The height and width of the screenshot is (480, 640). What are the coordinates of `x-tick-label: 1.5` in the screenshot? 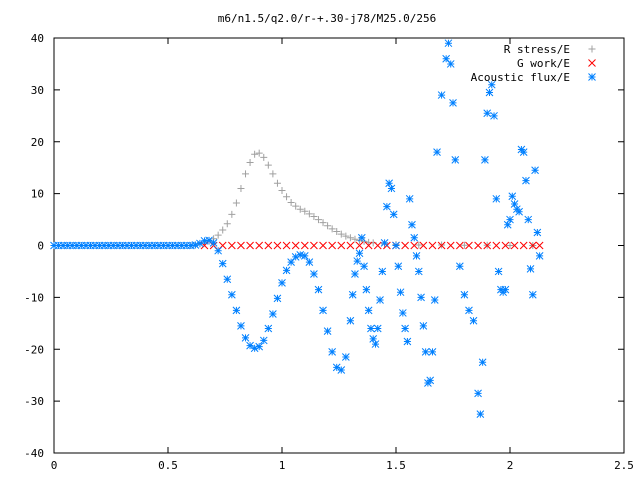 It's located at (396, 465).